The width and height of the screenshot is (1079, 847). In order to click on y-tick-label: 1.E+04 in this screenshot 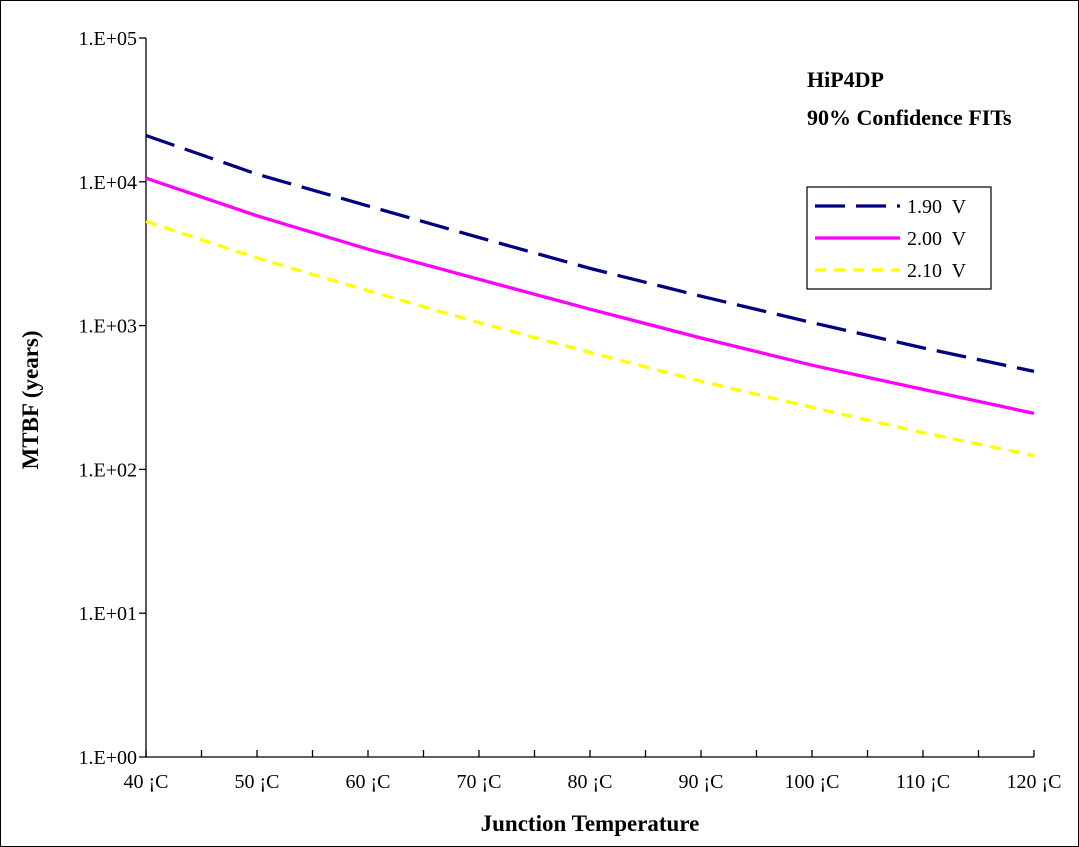, I will do `click(108, 183)`.